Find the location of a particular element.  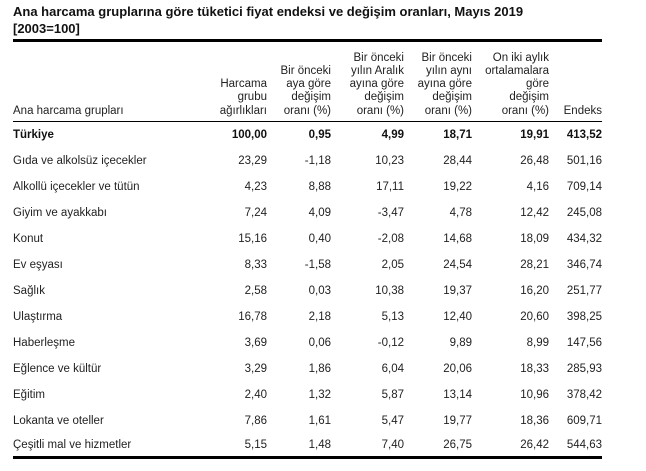

group-name-cell: Eğlence ve kültür is located at coordinates (57, 369).